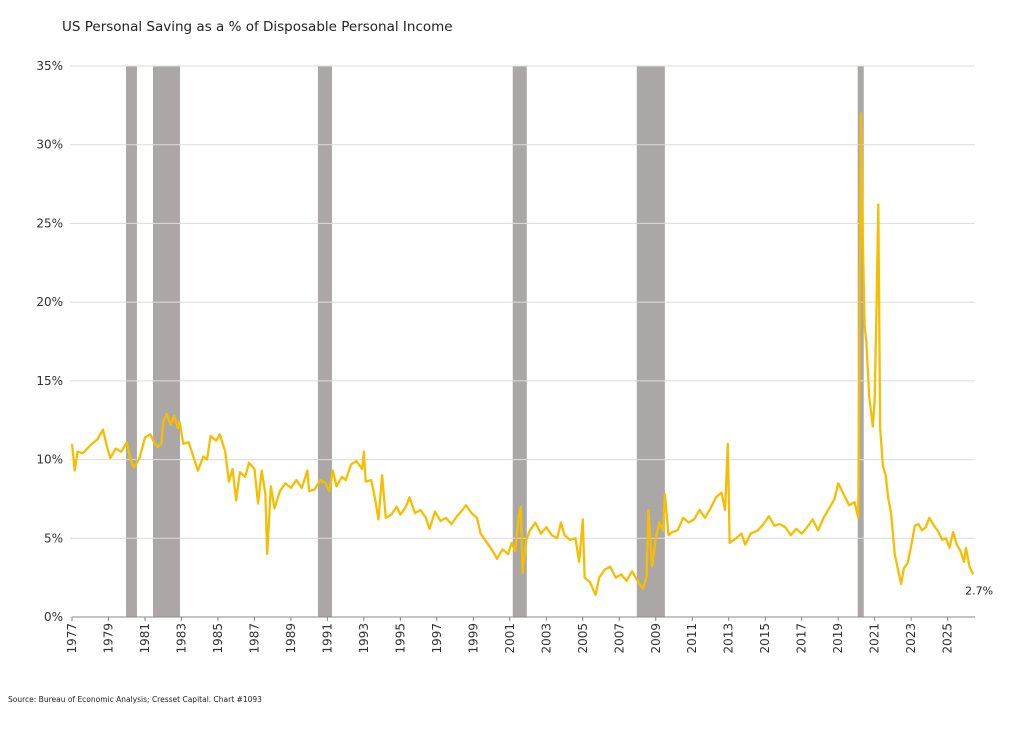 The image size is (1024, 744). Describe the element at coordinates (254, 638) in the screenshot. I see `x-tick-label: 1987` at that location.